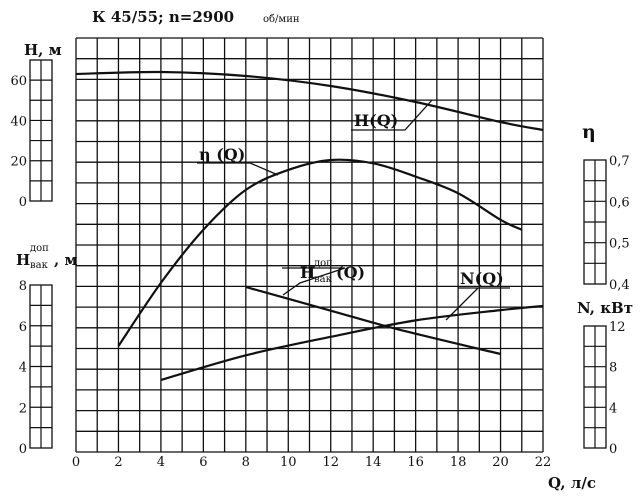  I want to click on x-axis-label: Q, л/с, so click(572, 483).